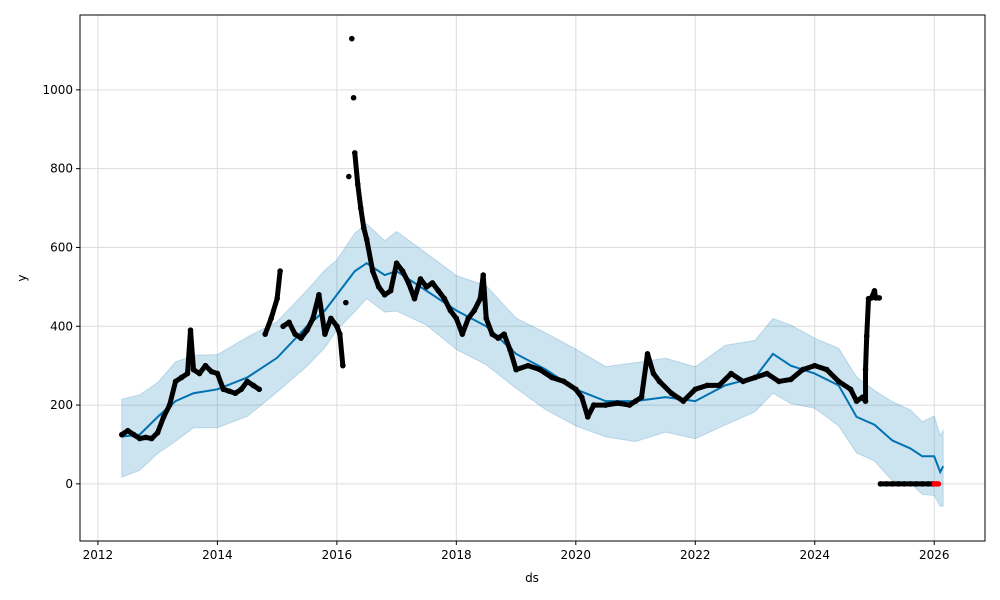 This screenshot has height=600, width=1000. Describe the element at coordinates (217, 555) in the screenshot. I see `x-tick-label: 2014` at that location.